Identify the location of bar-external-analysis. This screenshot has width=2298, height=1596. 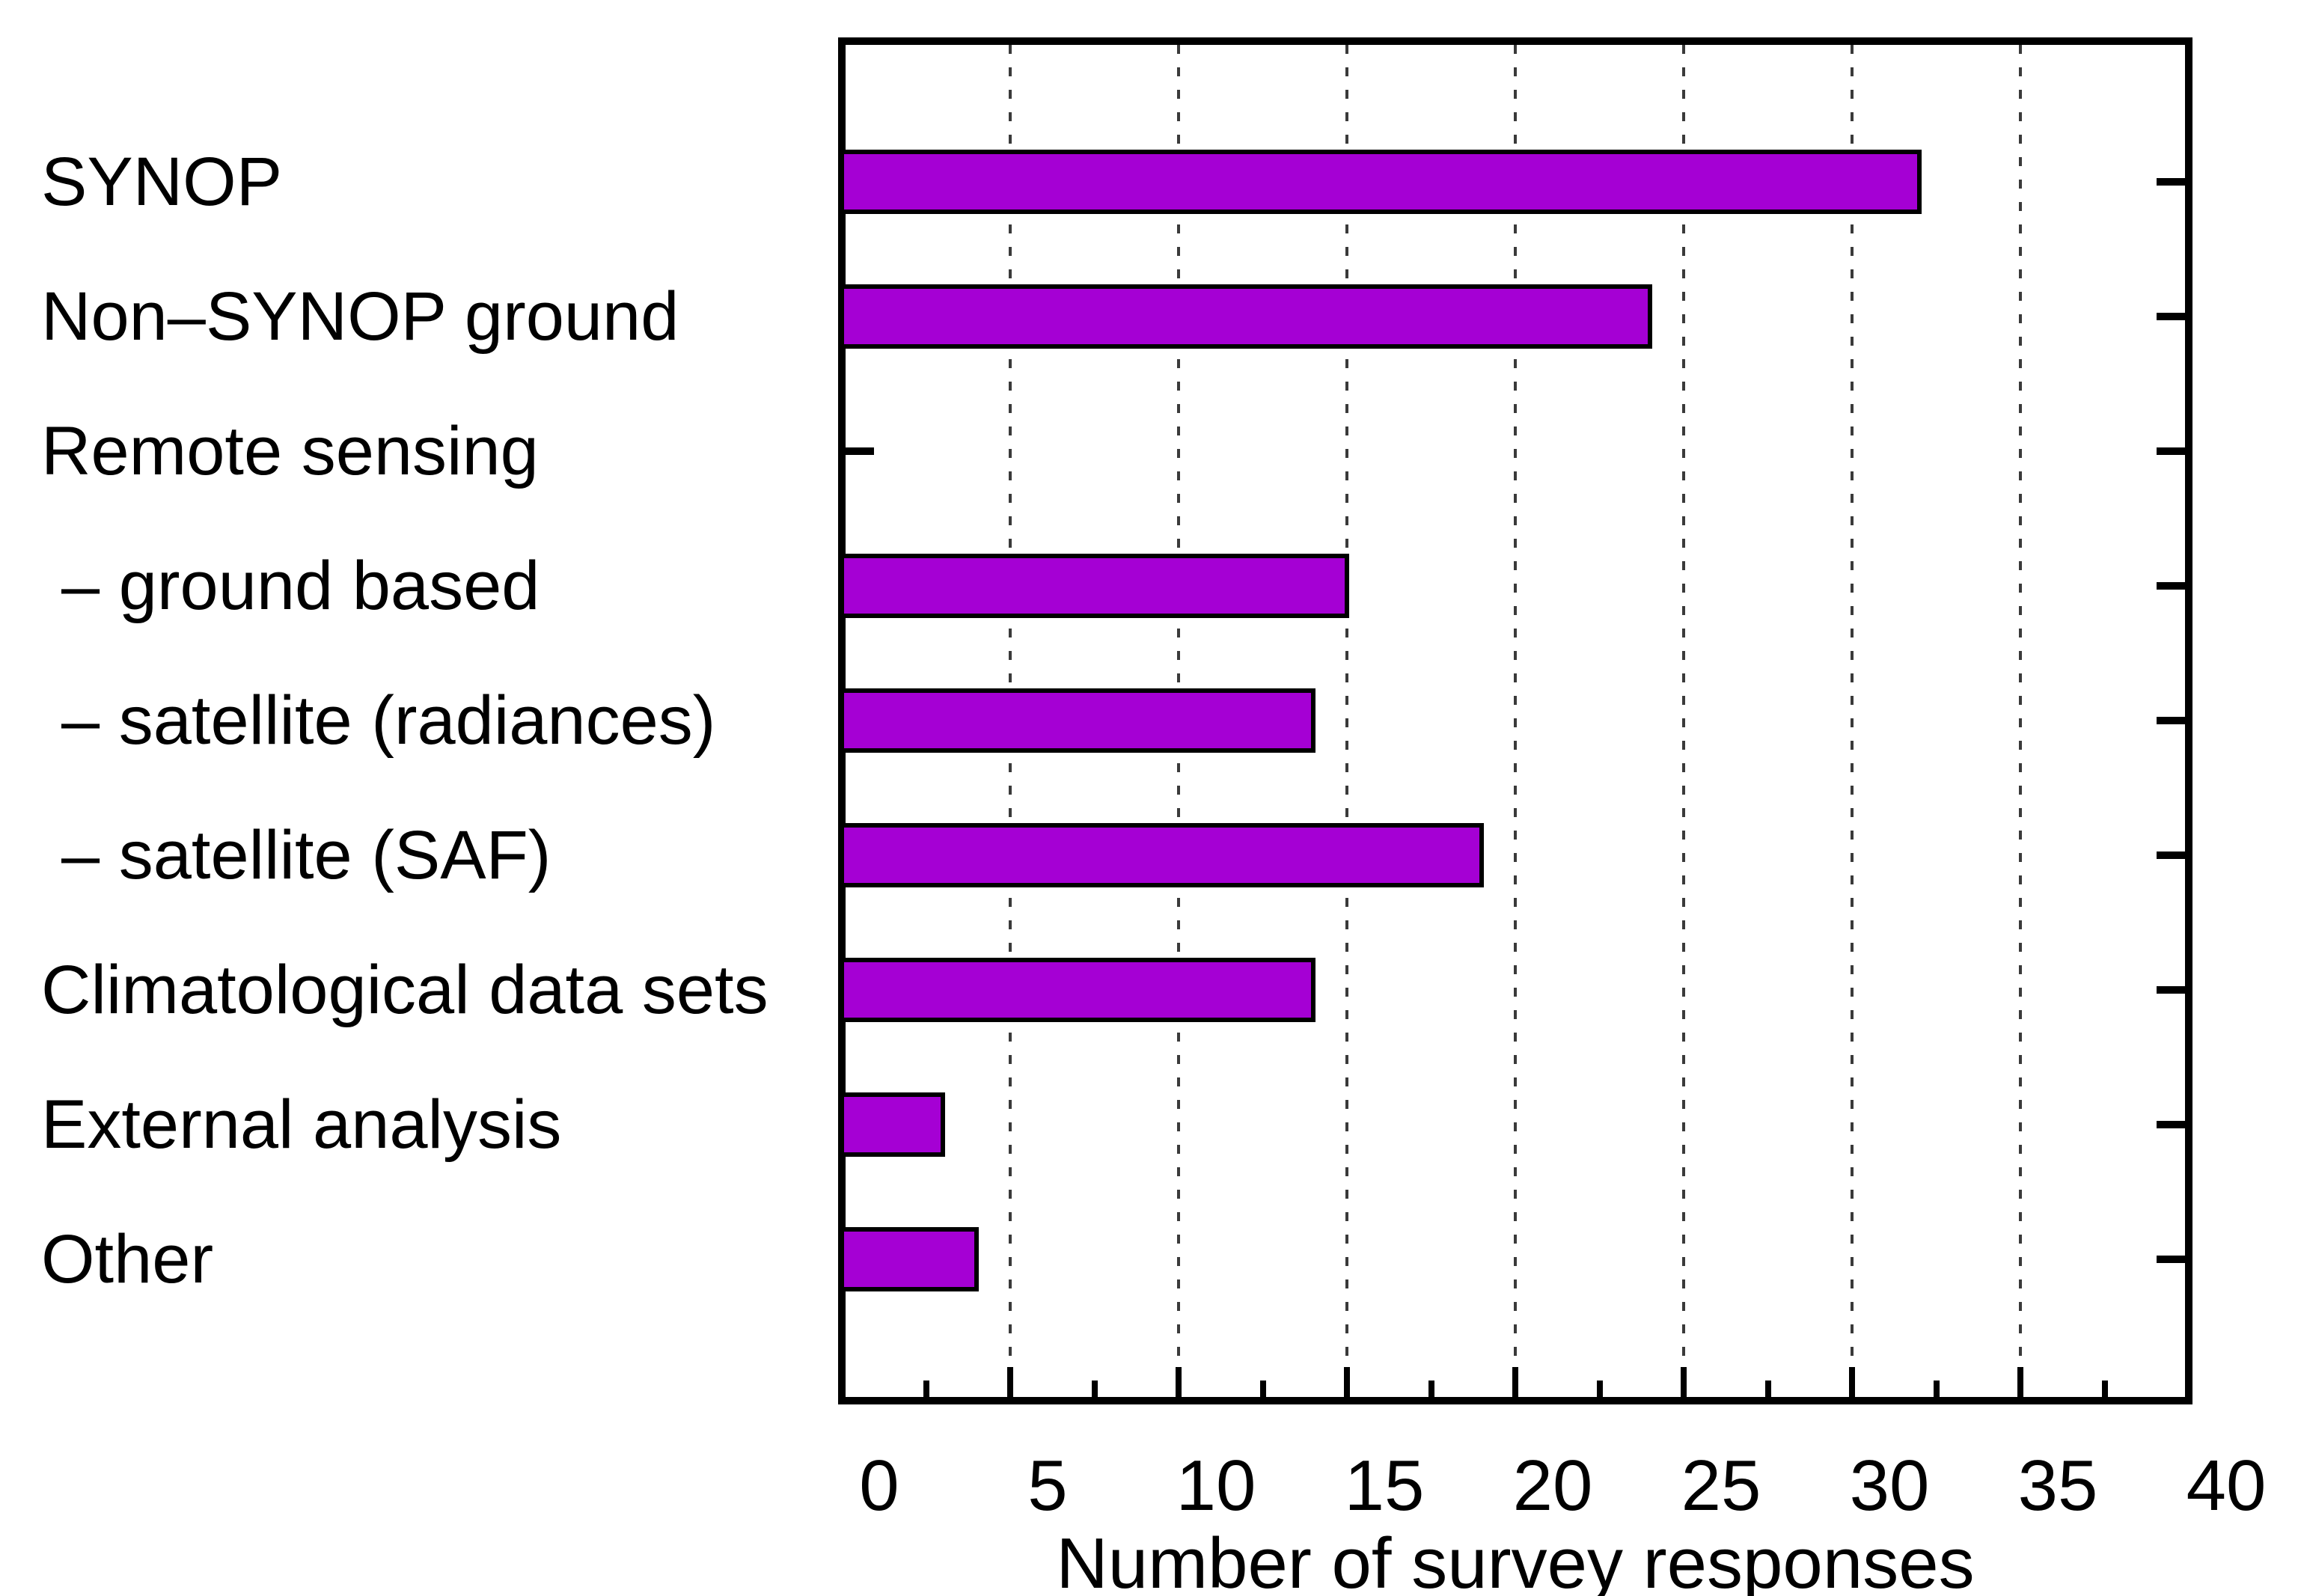
(892, 1124).